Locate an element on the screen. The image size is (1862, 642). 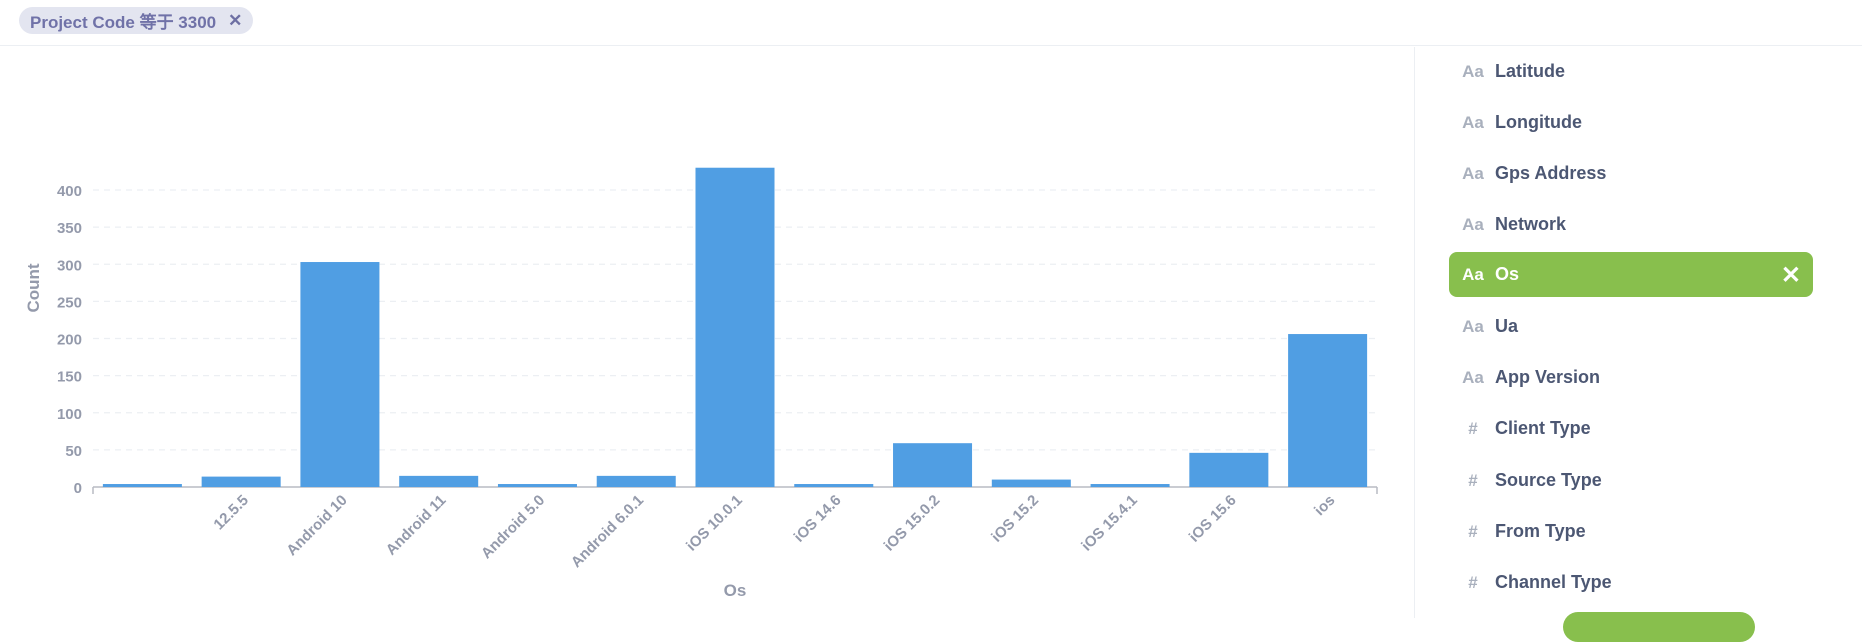
sidebar-item-latitude: Aa Latitude is located at coordinates (1631, 71).